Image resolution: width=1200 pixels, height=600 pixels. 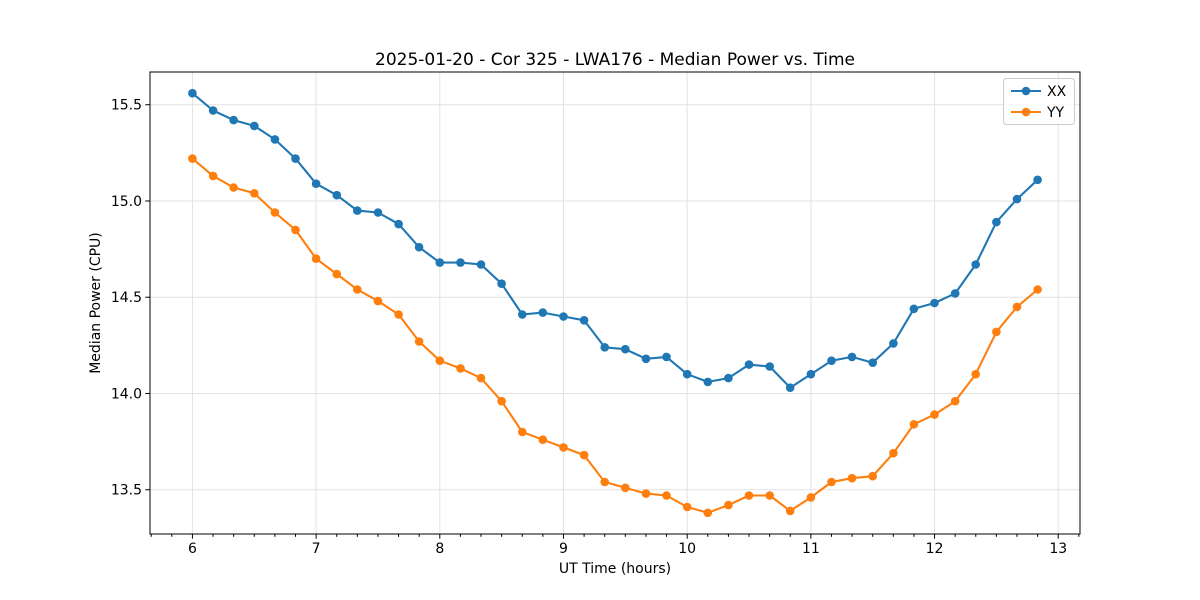 What do you see at coordinates (126, 298) in the screenshot?
I see `y-tick-label: 14.5` at bounding box center [126, 298].